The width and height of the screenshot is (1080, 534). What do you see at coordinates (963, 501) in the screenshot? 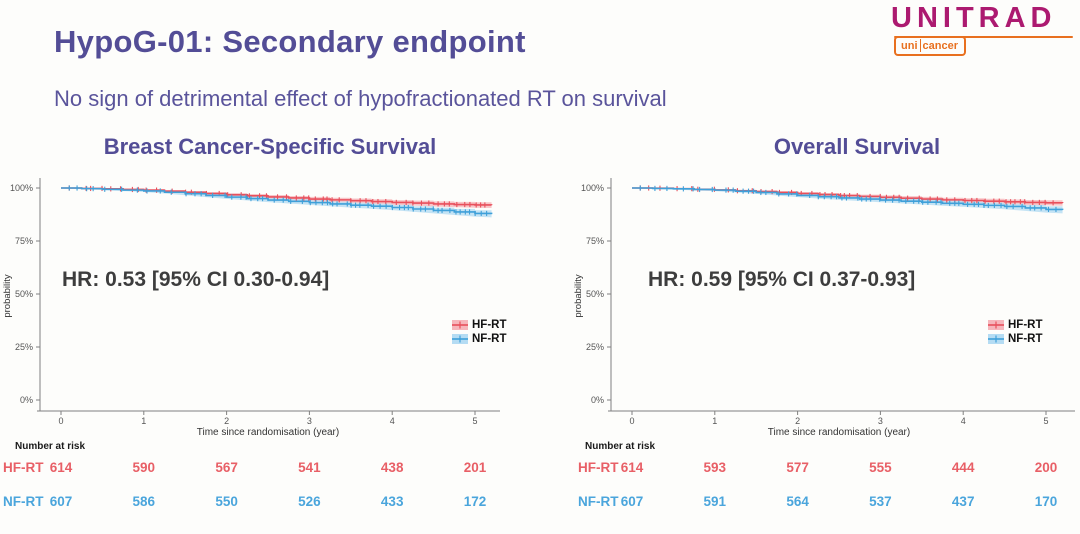
I see `at-risk-count: 437` at bounding box center [963, 501].